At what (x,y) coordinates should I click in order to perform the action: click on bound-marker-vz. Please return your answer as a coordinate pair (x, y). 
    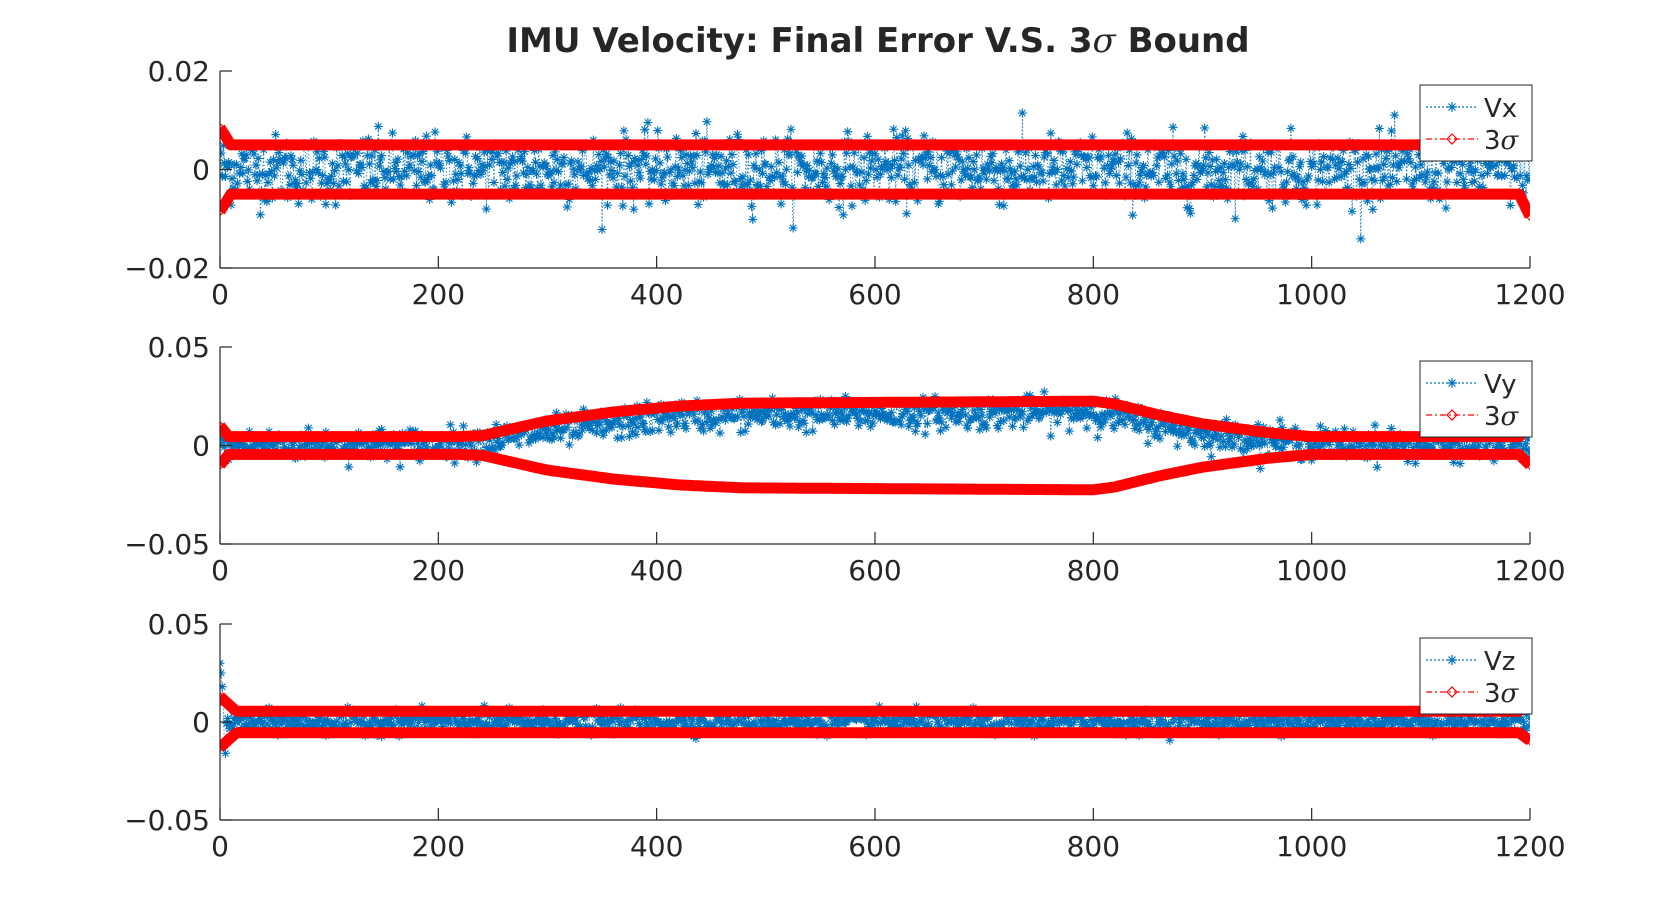
    Looking at the image, I should click on (231, 737).